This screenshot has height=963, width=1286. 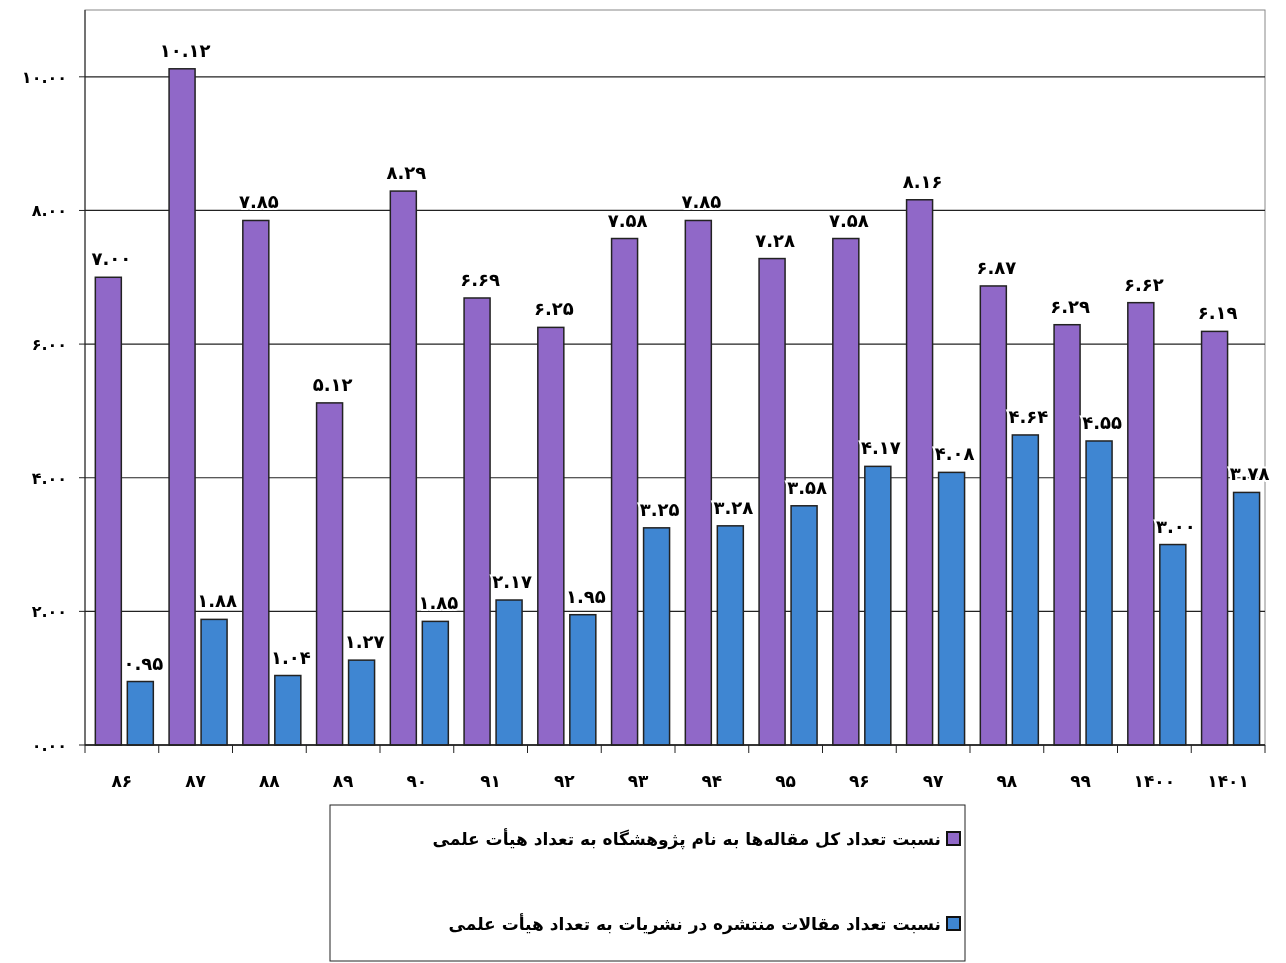 I want to click on data-label: ۶.۲۹, so click(x=1070, y=306).